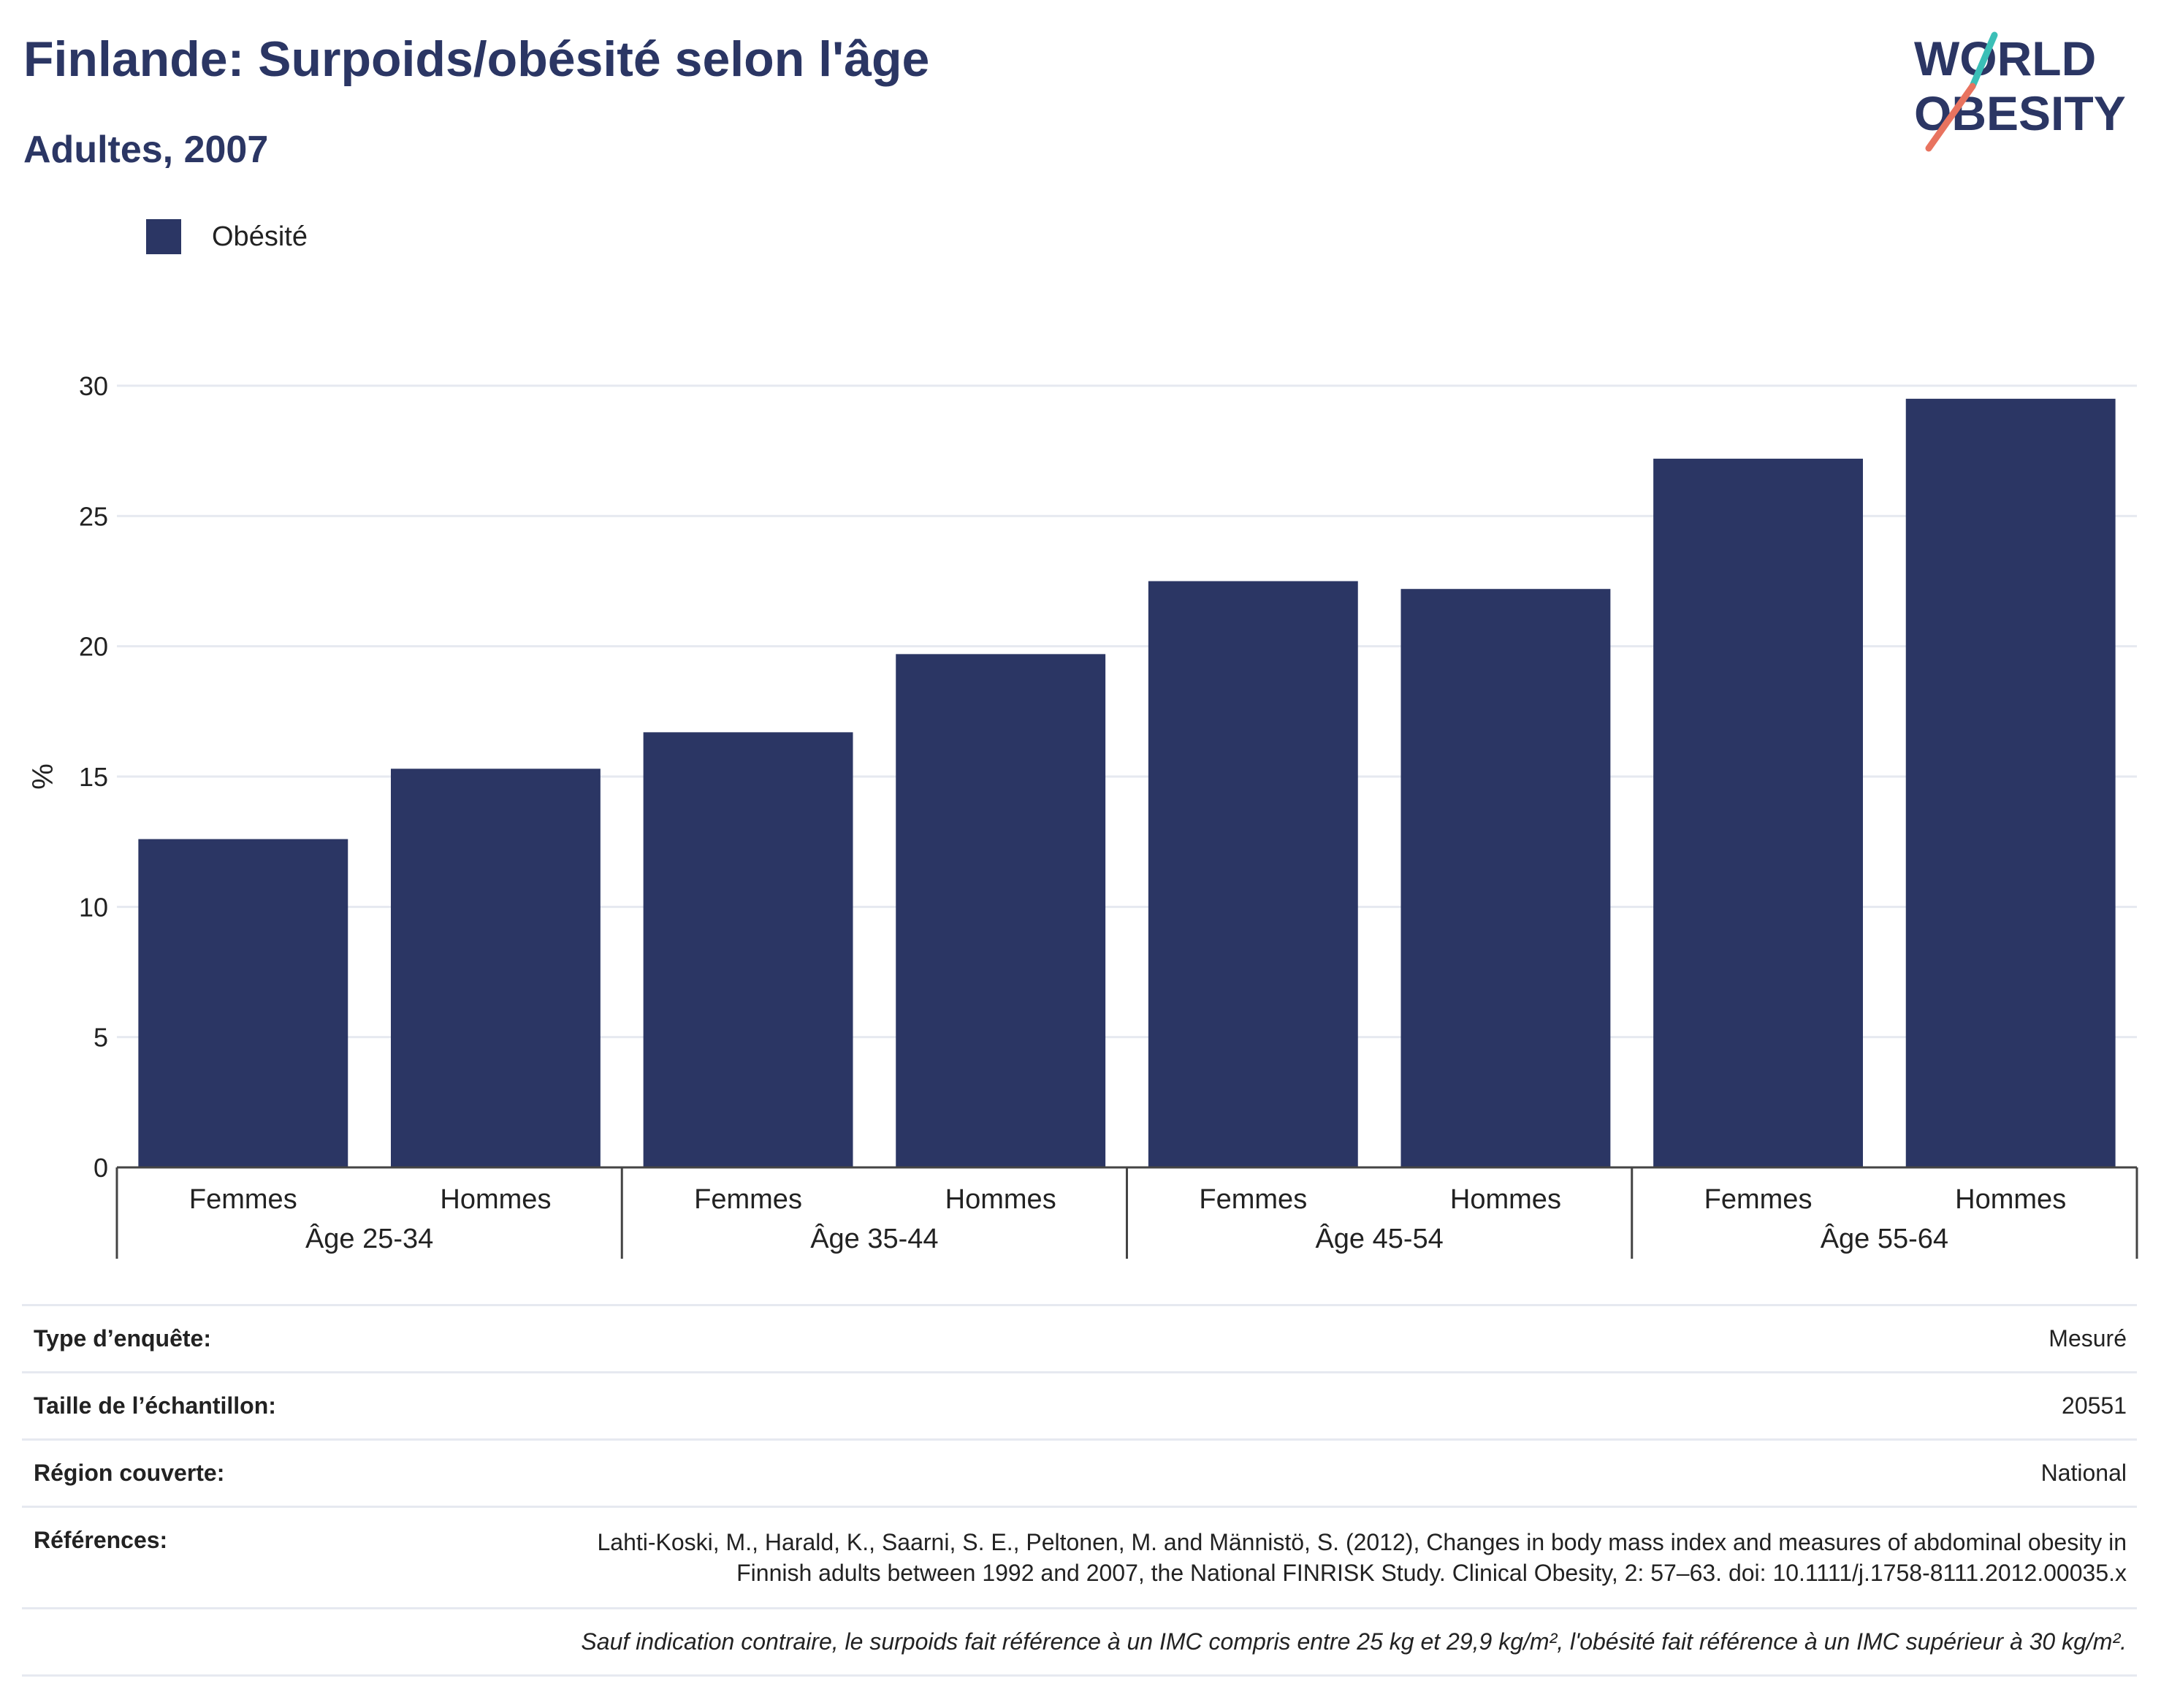 This screenshot has width=2161, height=1708. What do you see at coordinates (2005, 58) in the screenshot?
I see `logo-text-world: WORLD` at bounding box center [2005, 58].